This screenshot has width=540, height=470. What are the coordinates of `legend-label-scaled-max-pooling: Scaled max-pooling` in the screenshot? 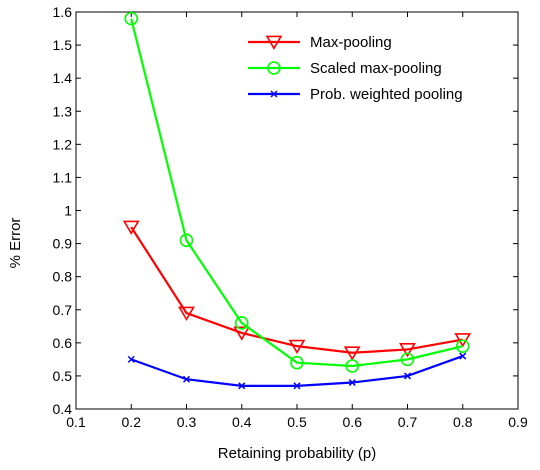 It's located at (376, 68).